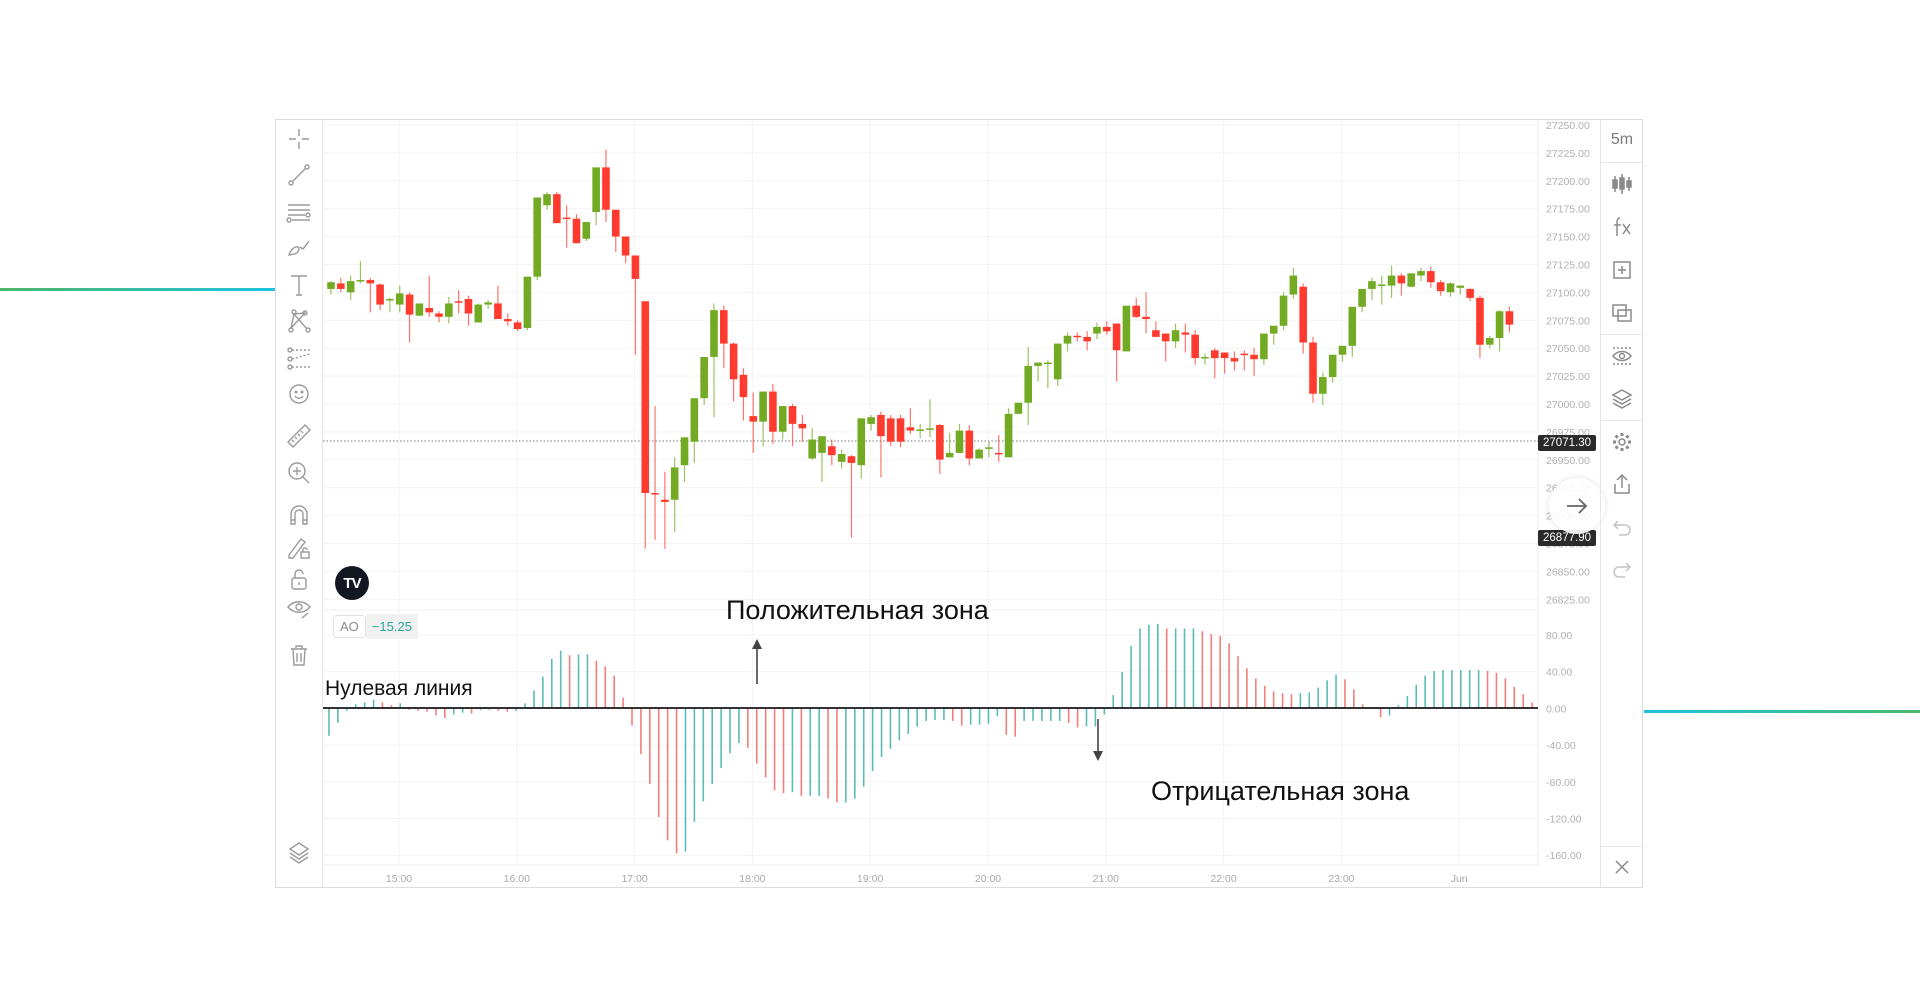 The image size is (1920, 1008). I want to click on gear-icon, so click(1622, 442).